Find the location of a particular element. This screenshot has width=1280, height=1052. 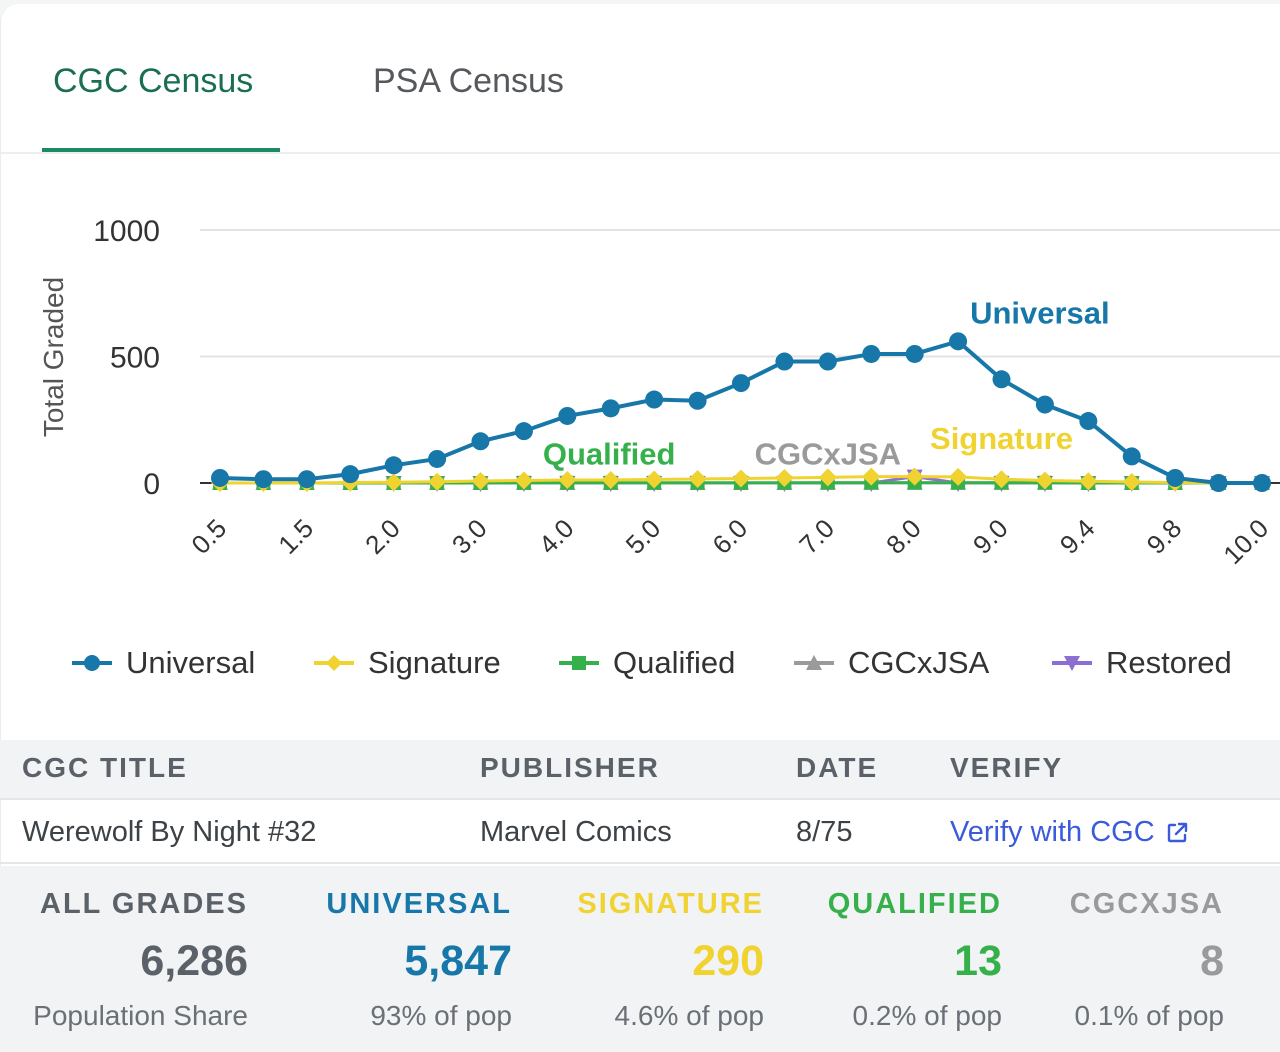

tab-psa-census: PSA Census is located at coordinates (468, 81).